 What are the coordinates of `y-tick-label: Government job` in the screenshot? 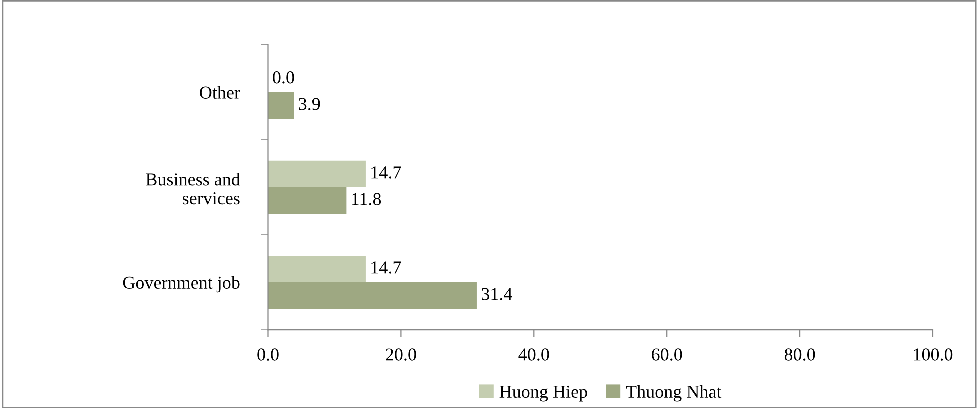 It's located at (181, 284).